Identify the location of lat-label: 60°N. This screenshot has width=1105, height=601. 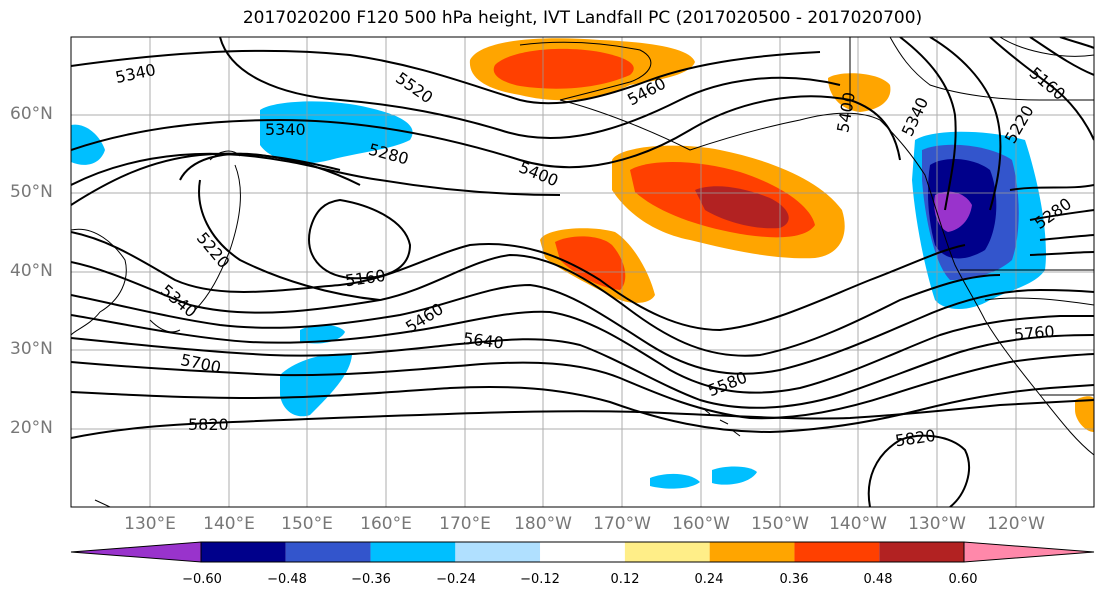
(31, 114).